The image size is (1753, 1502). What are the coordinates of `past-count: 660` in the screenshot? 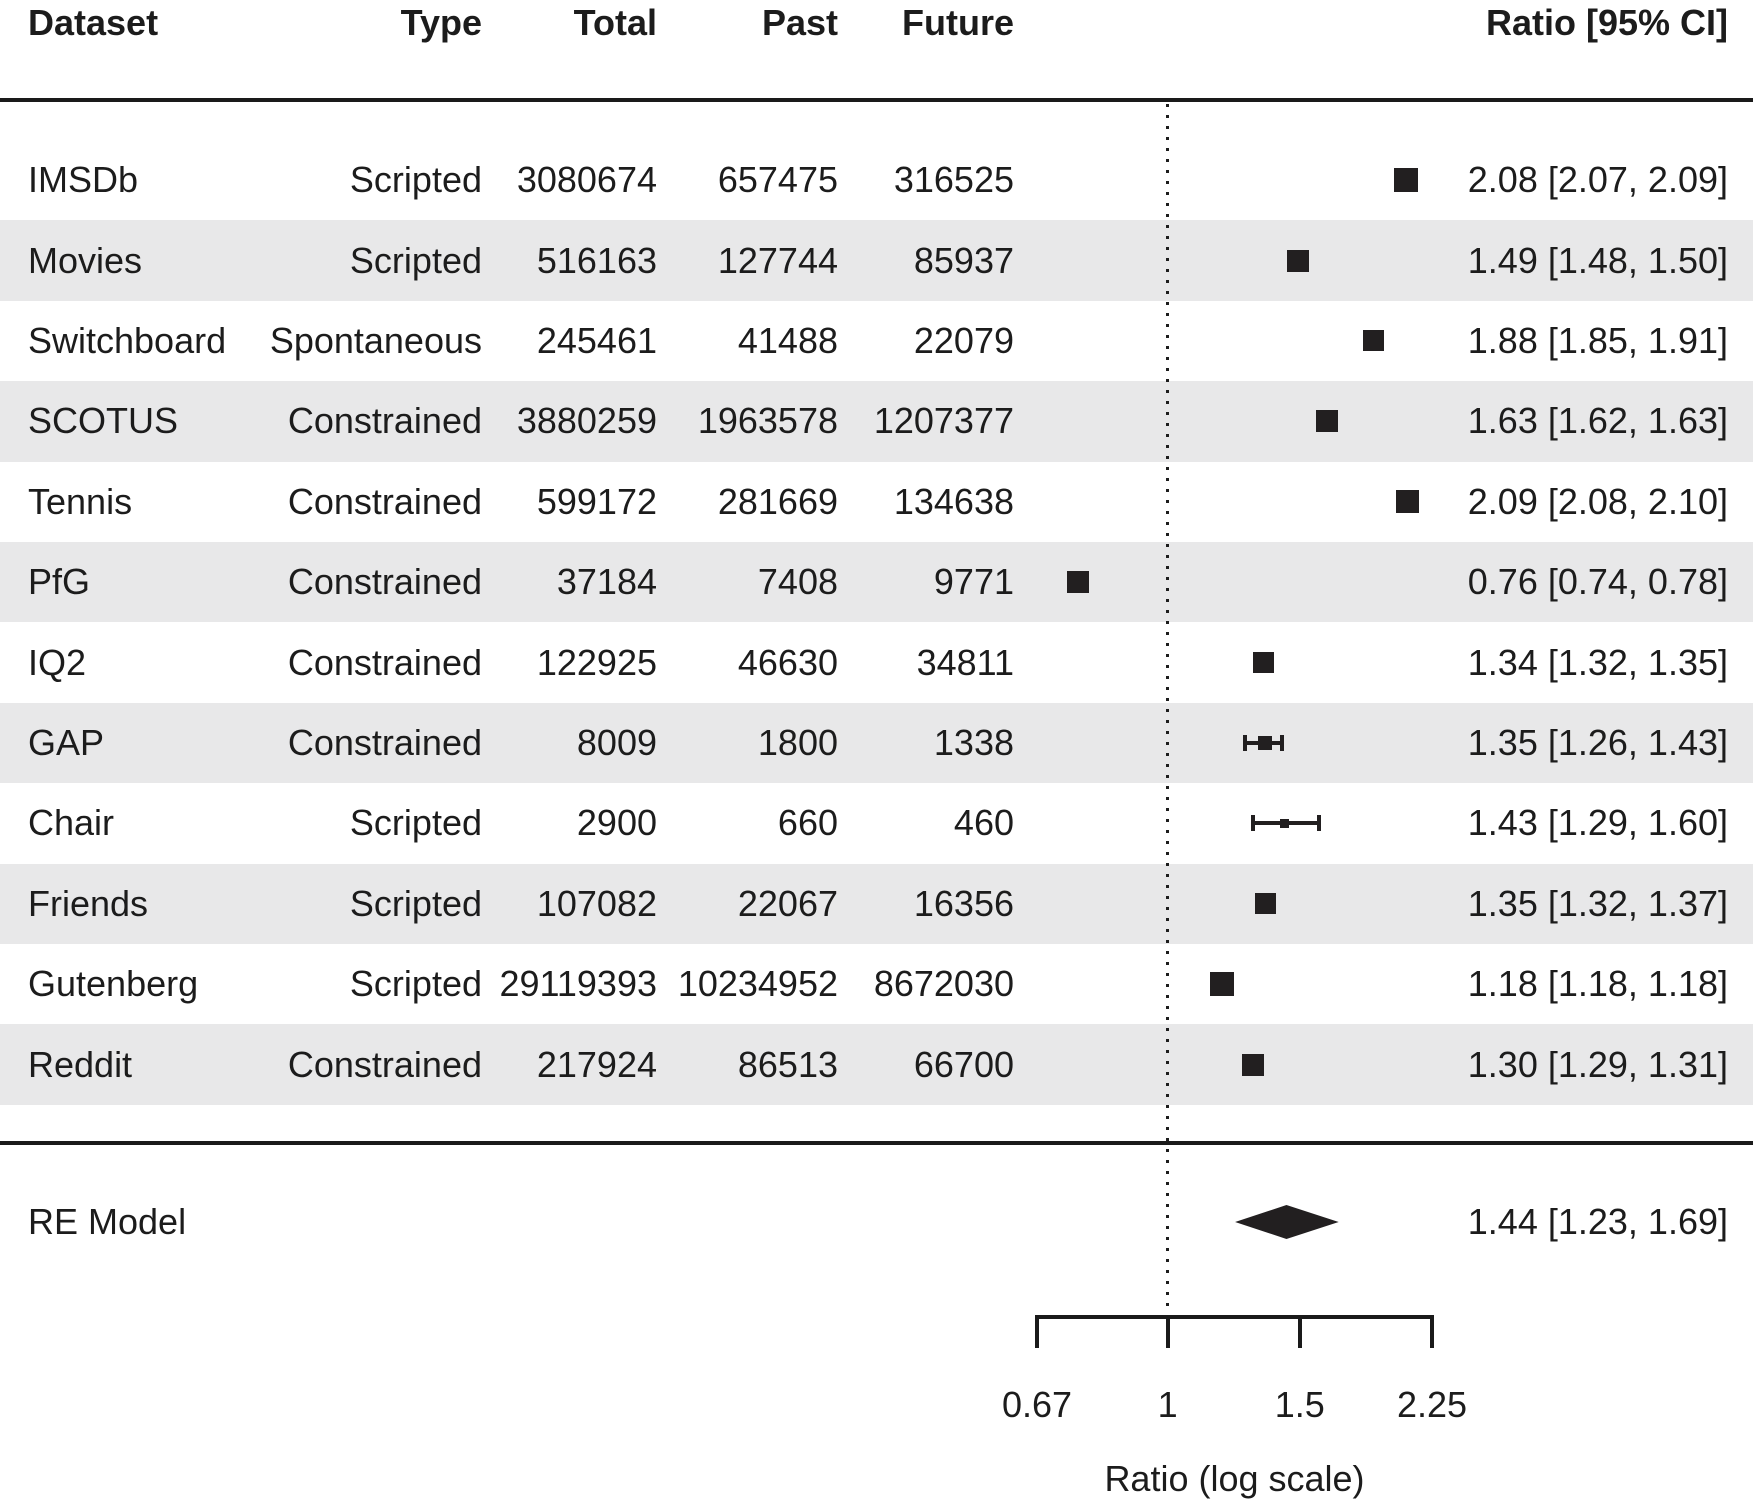 It's located at (807, 823).